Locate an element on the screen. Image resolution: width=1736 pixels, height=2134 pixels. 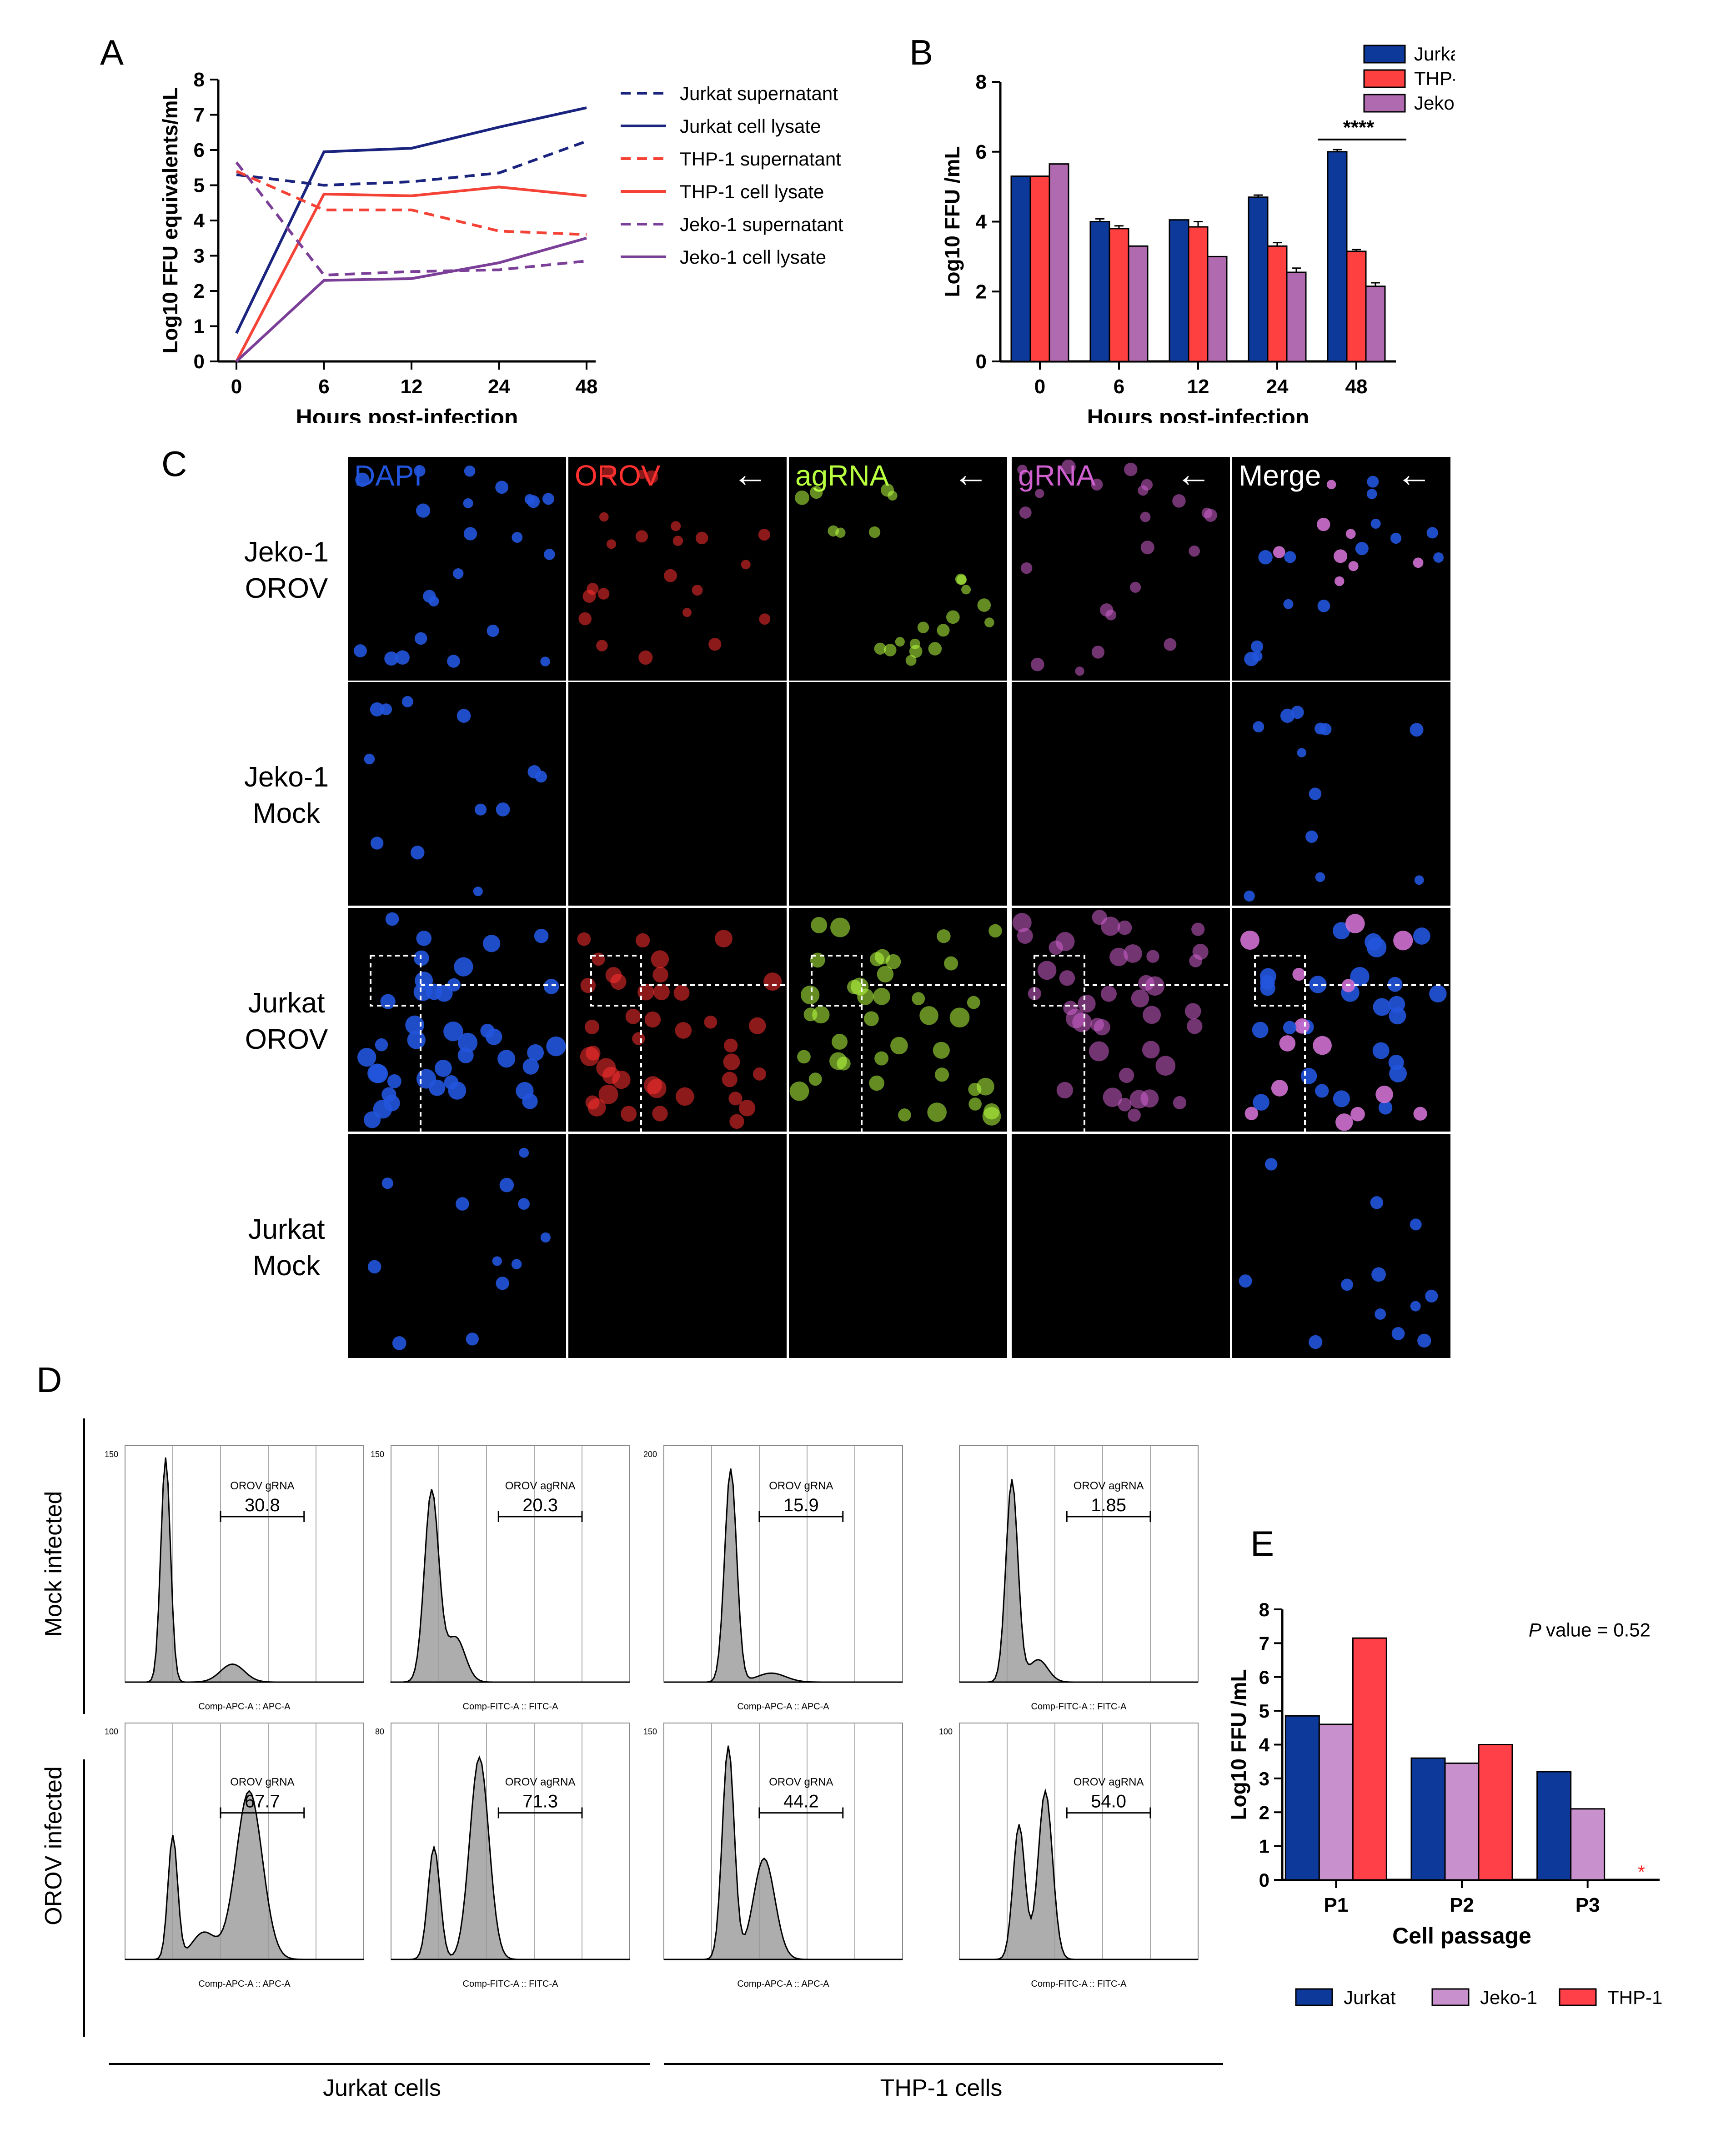
histogram-curve is located at coordinates (510, 1857).